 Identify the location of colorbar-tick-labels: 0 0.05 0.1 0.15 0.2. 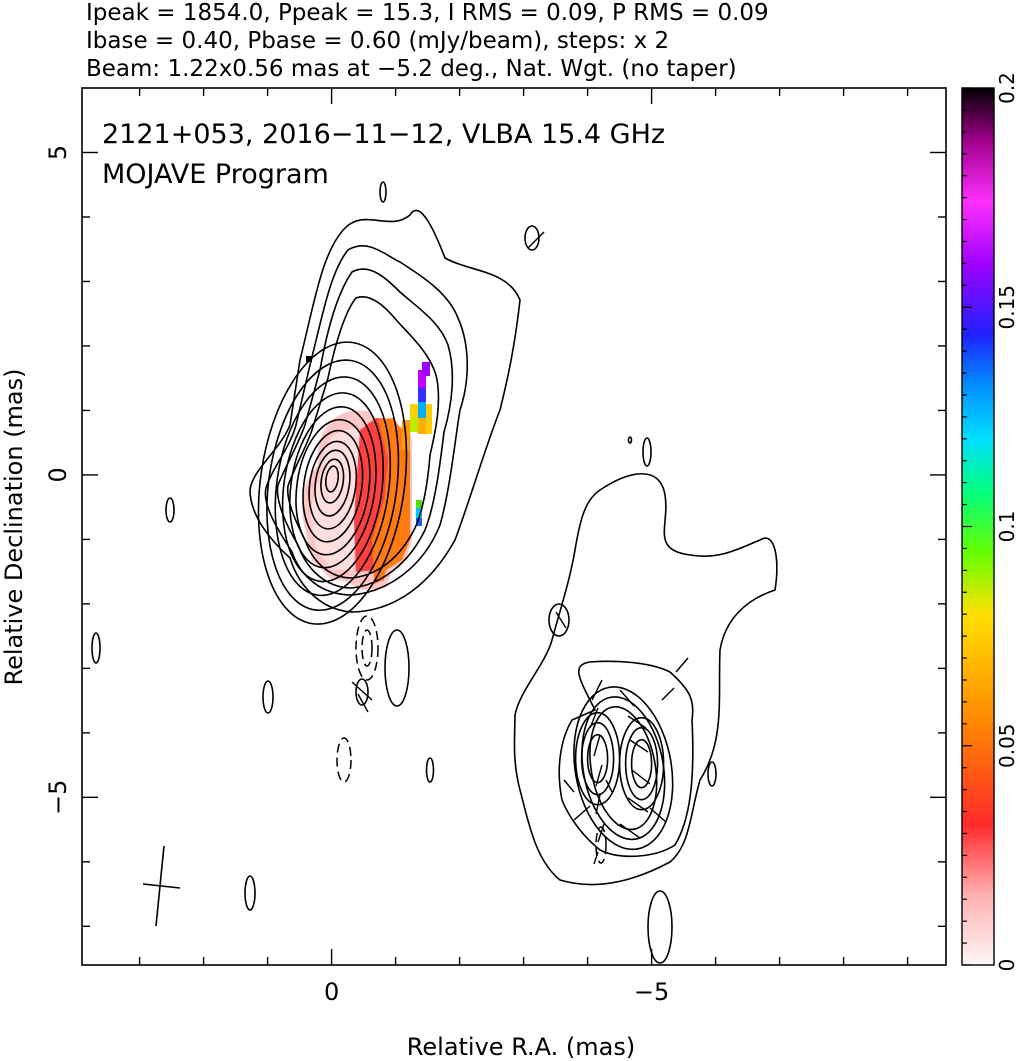
(1007, 521).